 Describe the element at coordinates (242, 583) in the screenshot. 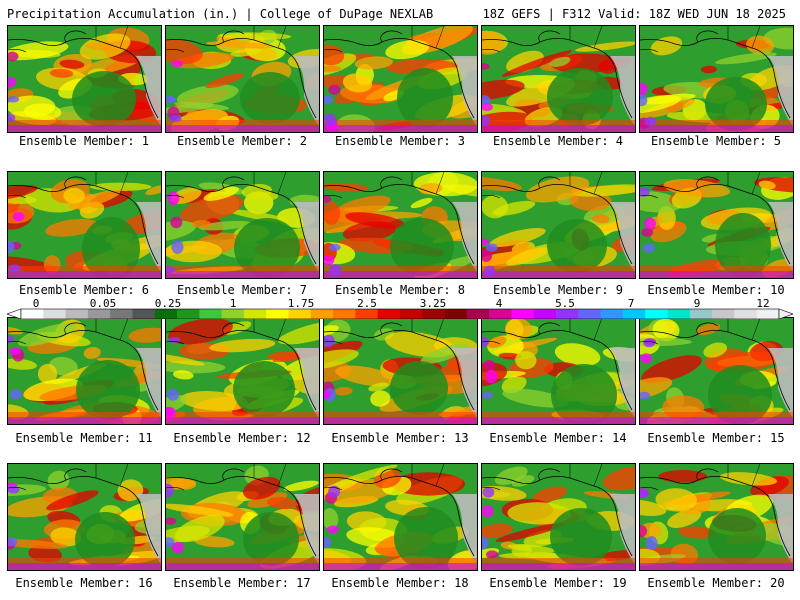

I see `ensemble-member-label: Ensemble Member: 17` at that location.